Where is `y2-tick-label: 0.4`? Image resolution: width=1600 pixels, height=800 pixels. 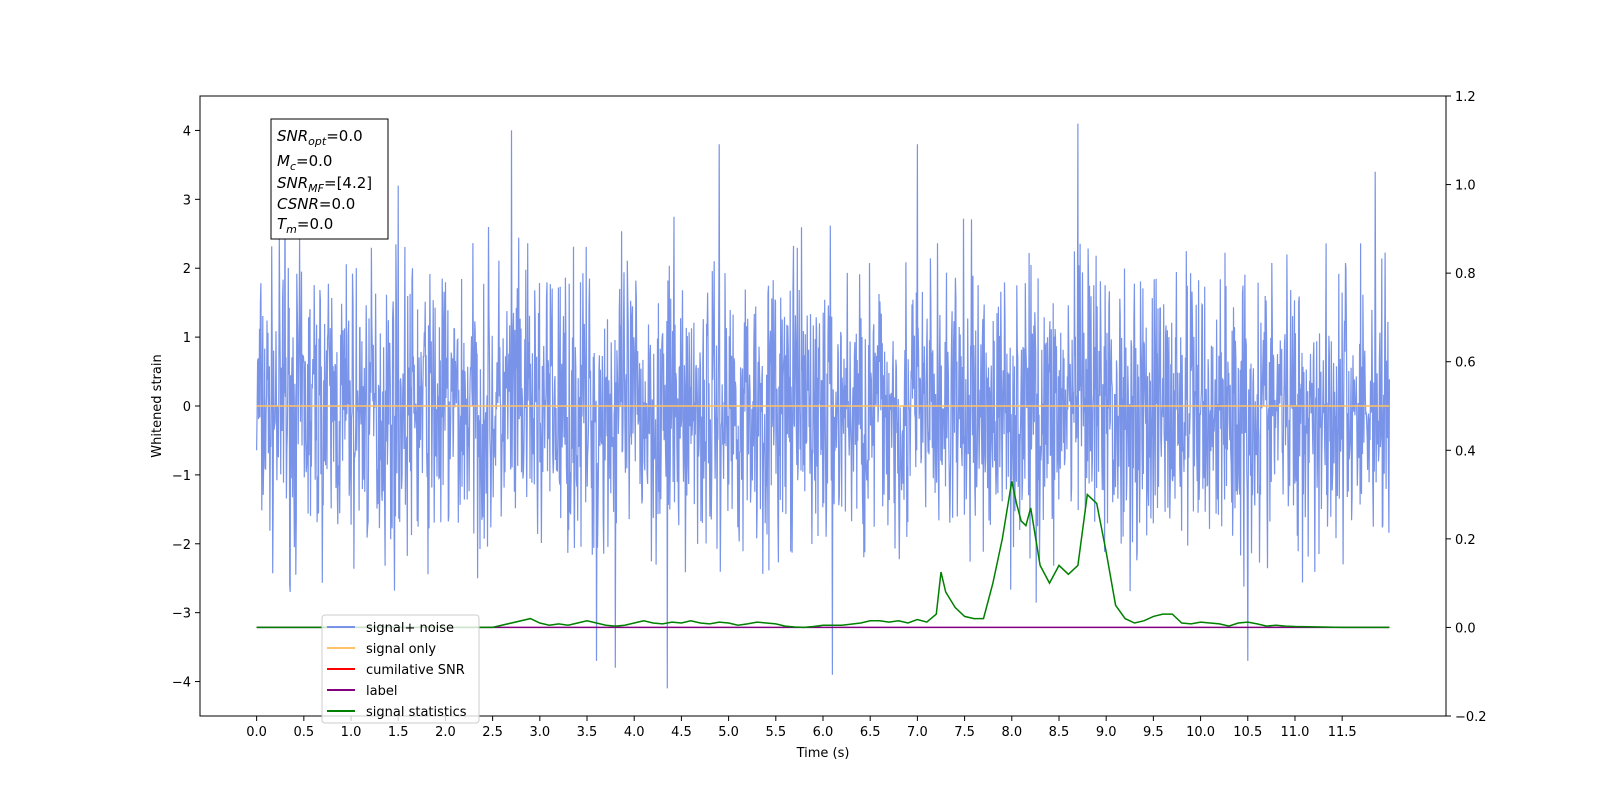 y2-tick-label: 0.4 is located at coordinates (1465, 451).